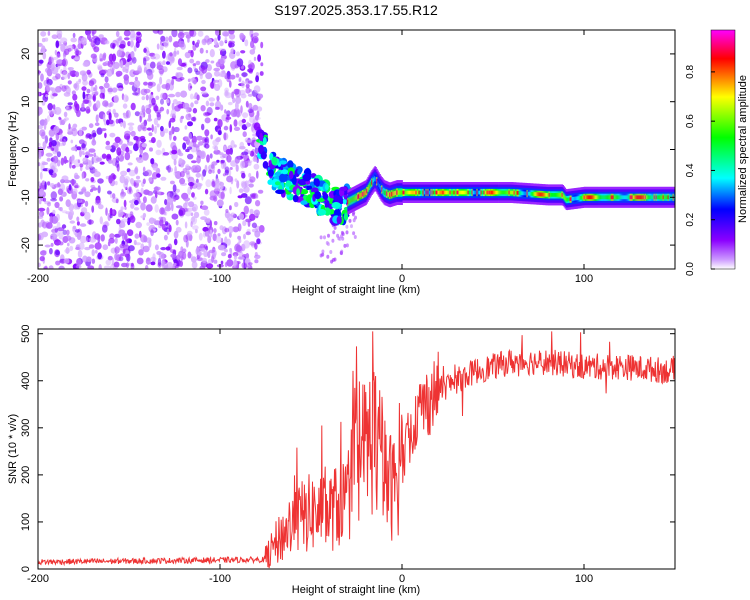 This screenshot has height=600, width=750. I want to click on colorbar-tick-label: 0.0, so click(690, 269).